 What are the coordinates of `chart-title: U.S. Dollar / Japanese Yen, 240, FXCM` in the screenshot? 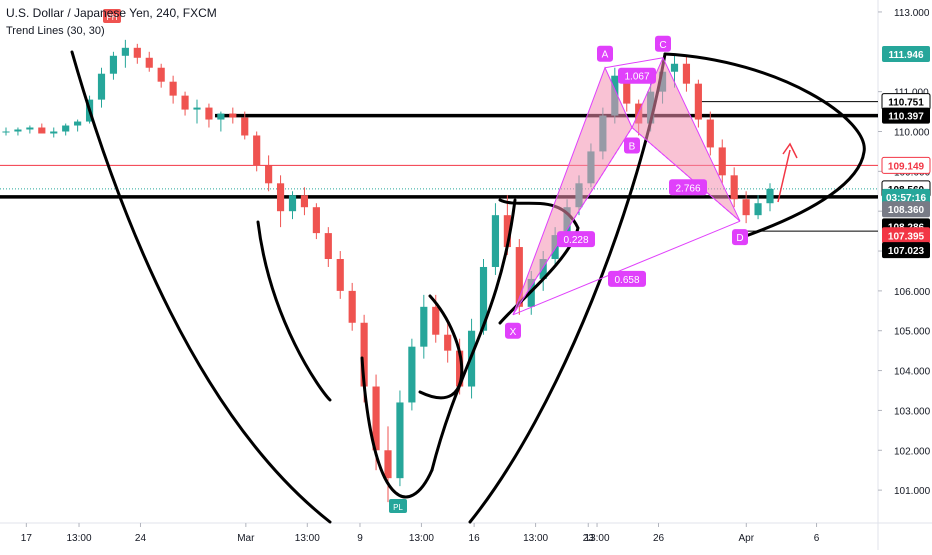 It's located at (111, 13).